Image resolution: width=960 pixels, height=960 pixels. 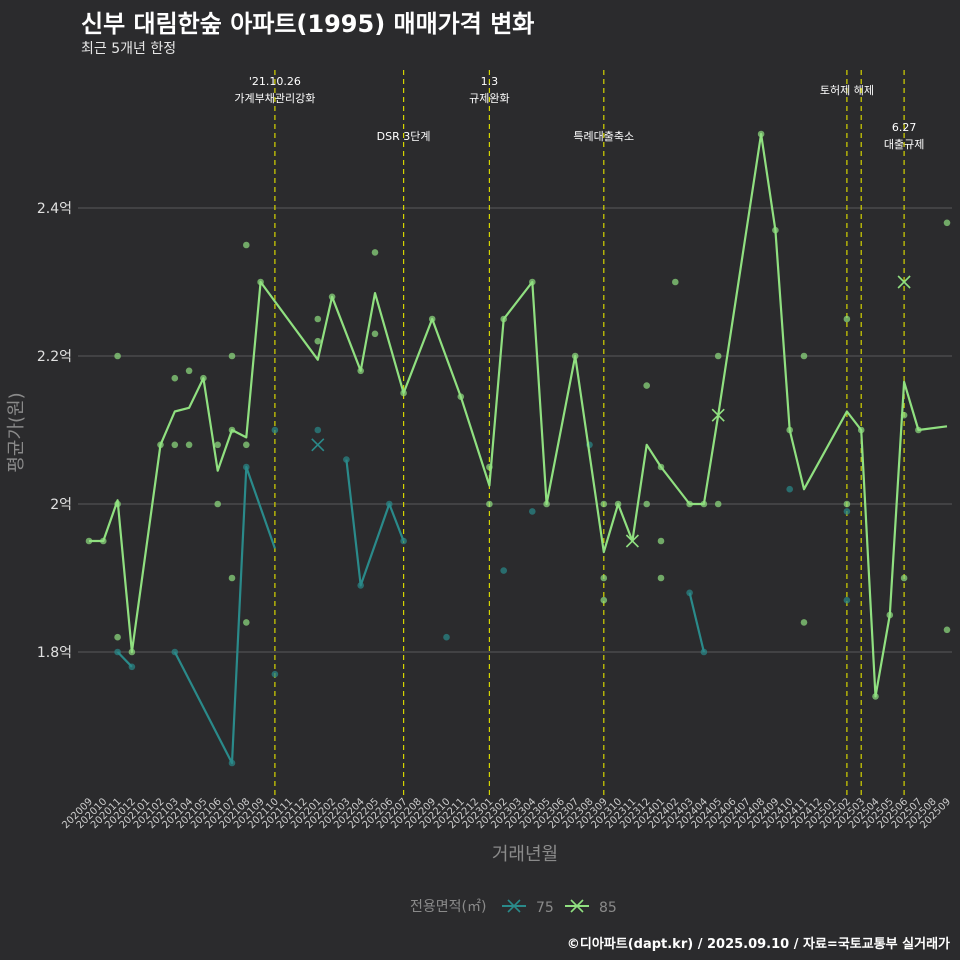 I want to click on legend-title: 전용면적(㎡), so click(x=448, y=907).